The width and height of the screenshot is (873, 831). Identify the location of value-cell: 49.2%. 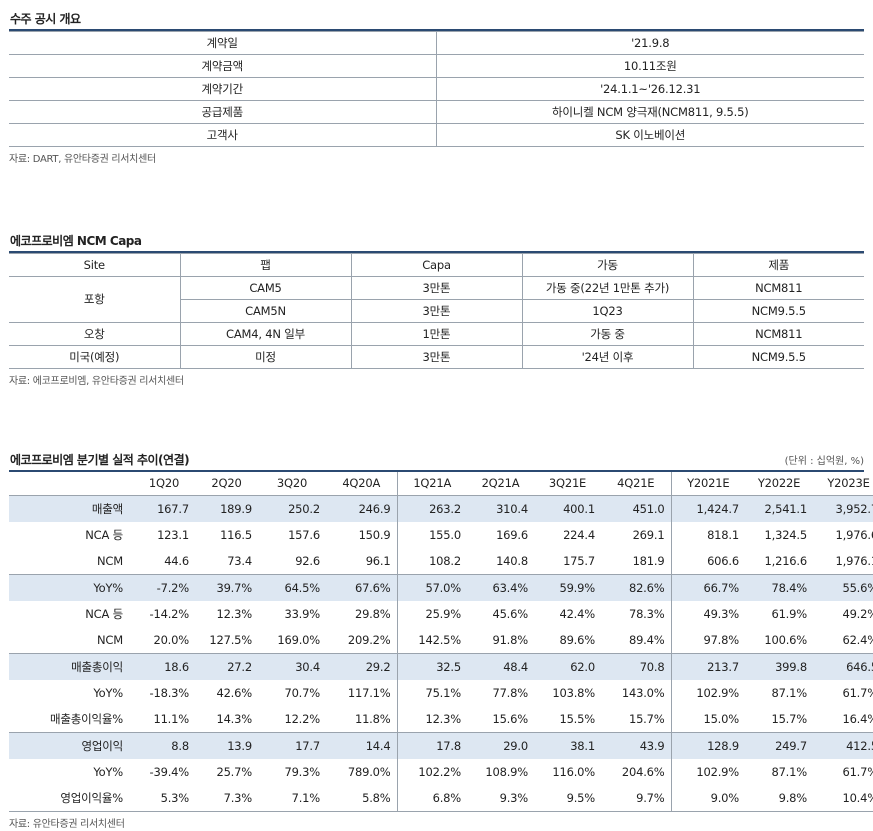
(857, 614).